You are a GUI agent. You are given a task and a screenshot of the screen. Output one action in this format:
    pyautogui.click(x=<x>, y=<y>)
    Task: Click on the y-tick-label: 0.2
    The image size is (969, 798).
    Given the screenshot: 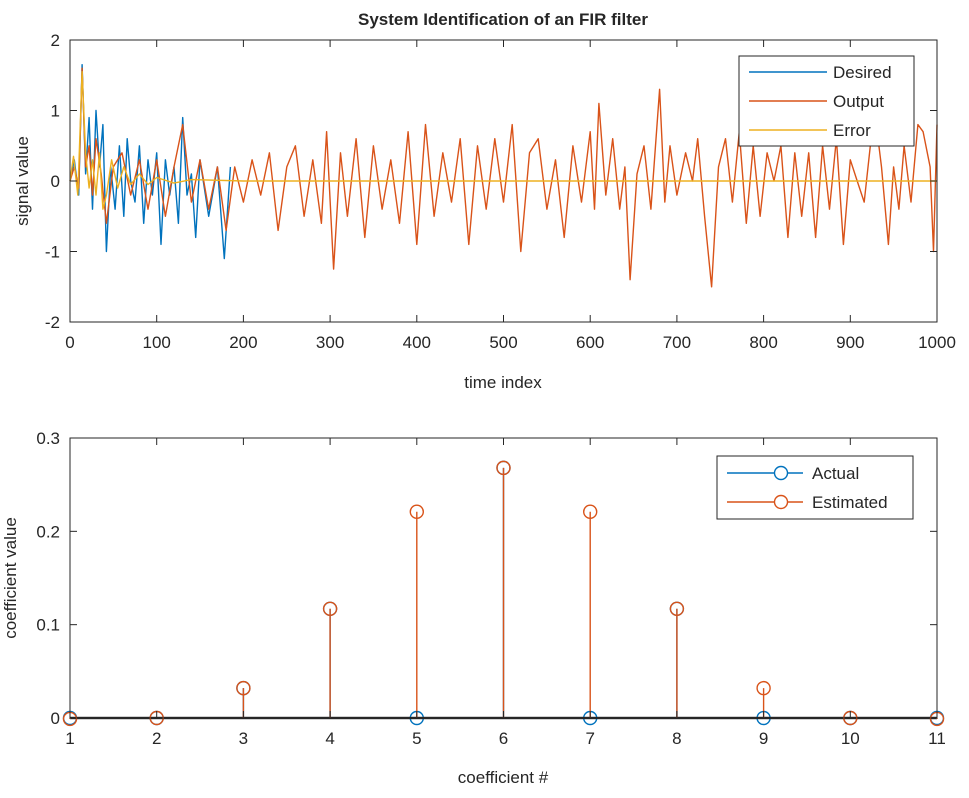 What is the action you would take?
    pyautogui.click(x=48, y=531)
    